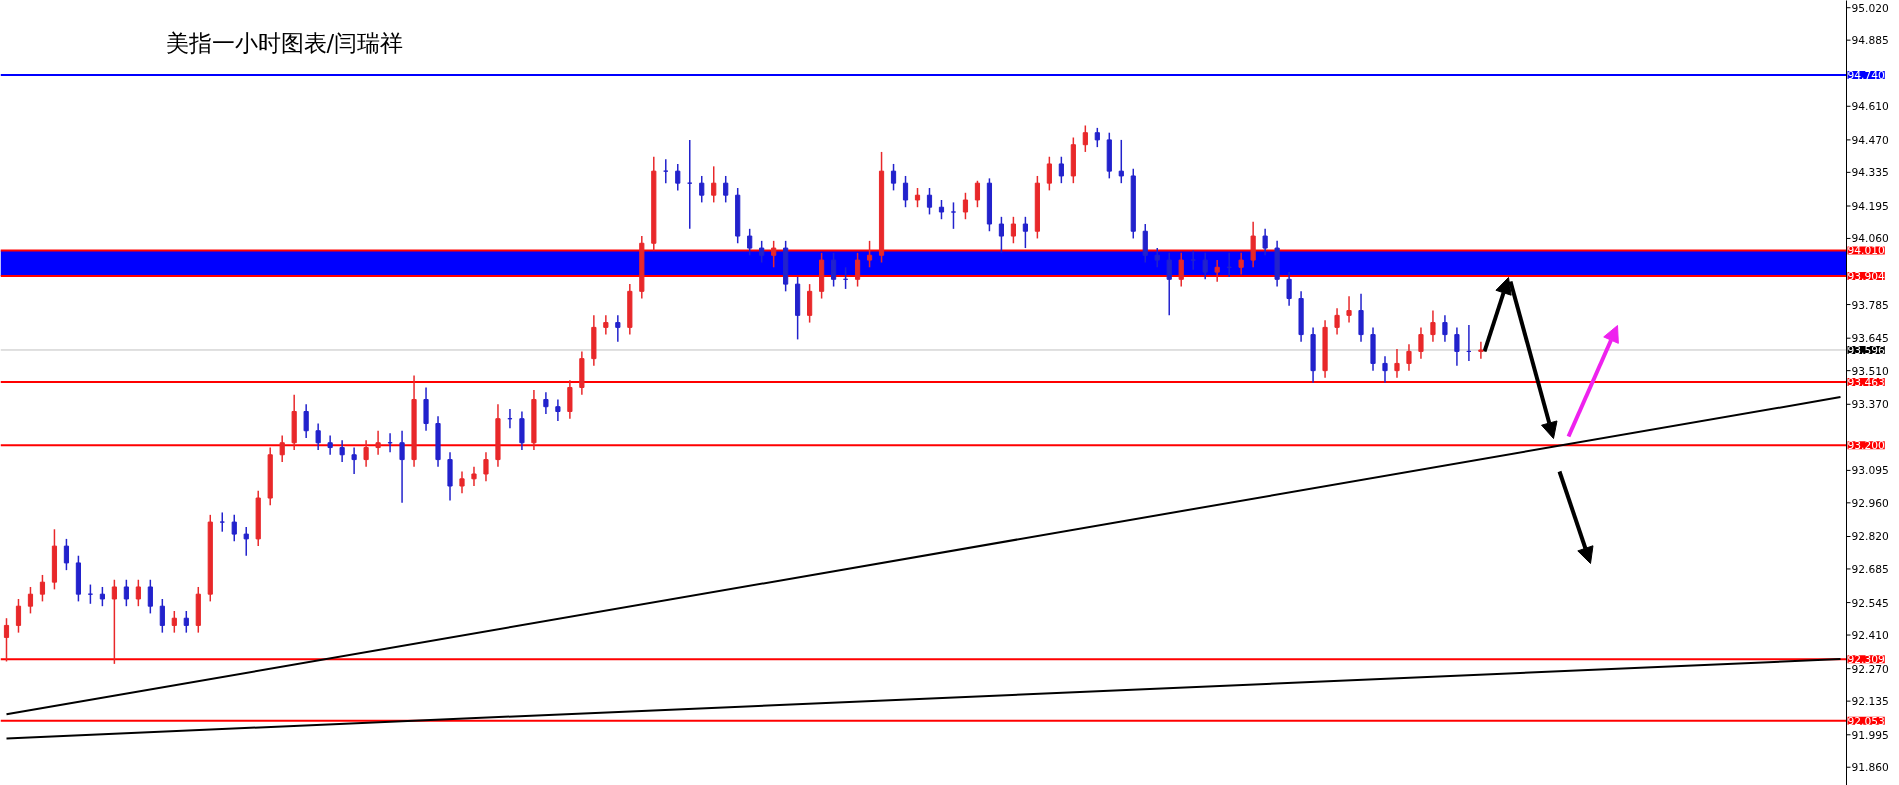 The width and height of the screenshot is (1899, 785). Describe the element at coordinates (1866, 251) in the screenshot. I see `ref-line-label: 94.010` at that location.